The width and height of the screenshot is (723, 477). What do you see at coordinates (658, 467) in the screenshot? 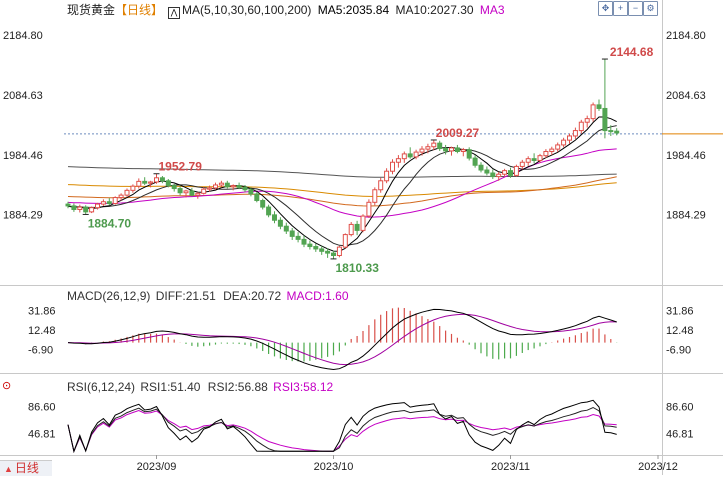
I see `x-axis-label: 2023/12` at bounding box center [658, 467].